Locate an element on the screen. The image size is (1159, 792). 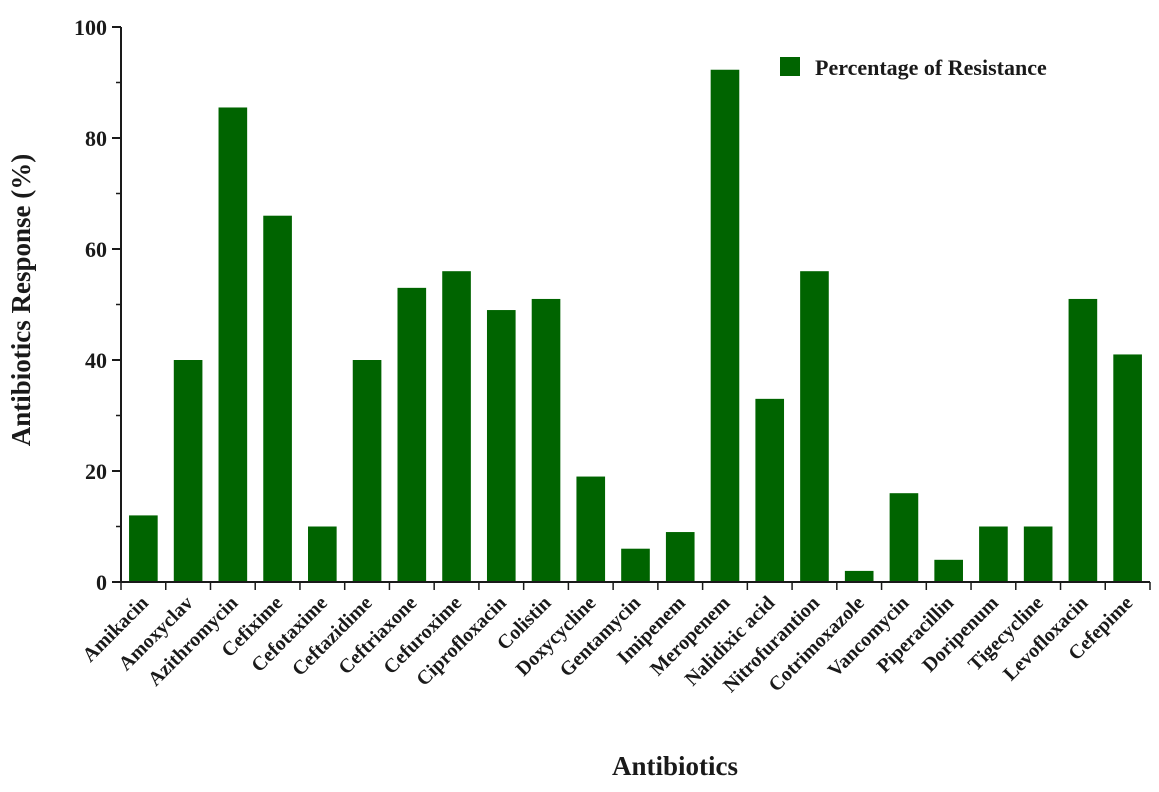
y-tick-label: 0 is located at coordinates (101, 582).